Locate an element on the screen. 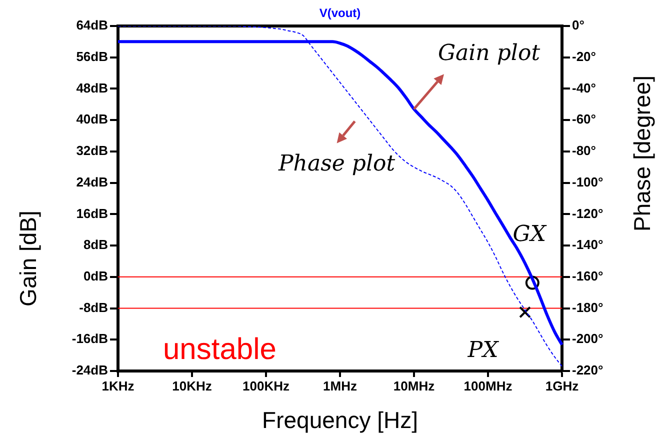 The height and width of the screenshot is (436, 656). y-tick-label: 48dB is located at coordinates (92, 88).